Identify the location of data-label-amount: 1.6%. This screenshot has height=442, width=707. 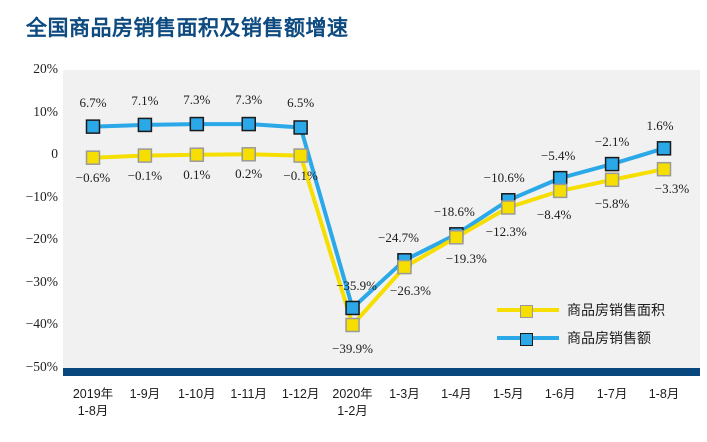
(660, 126).